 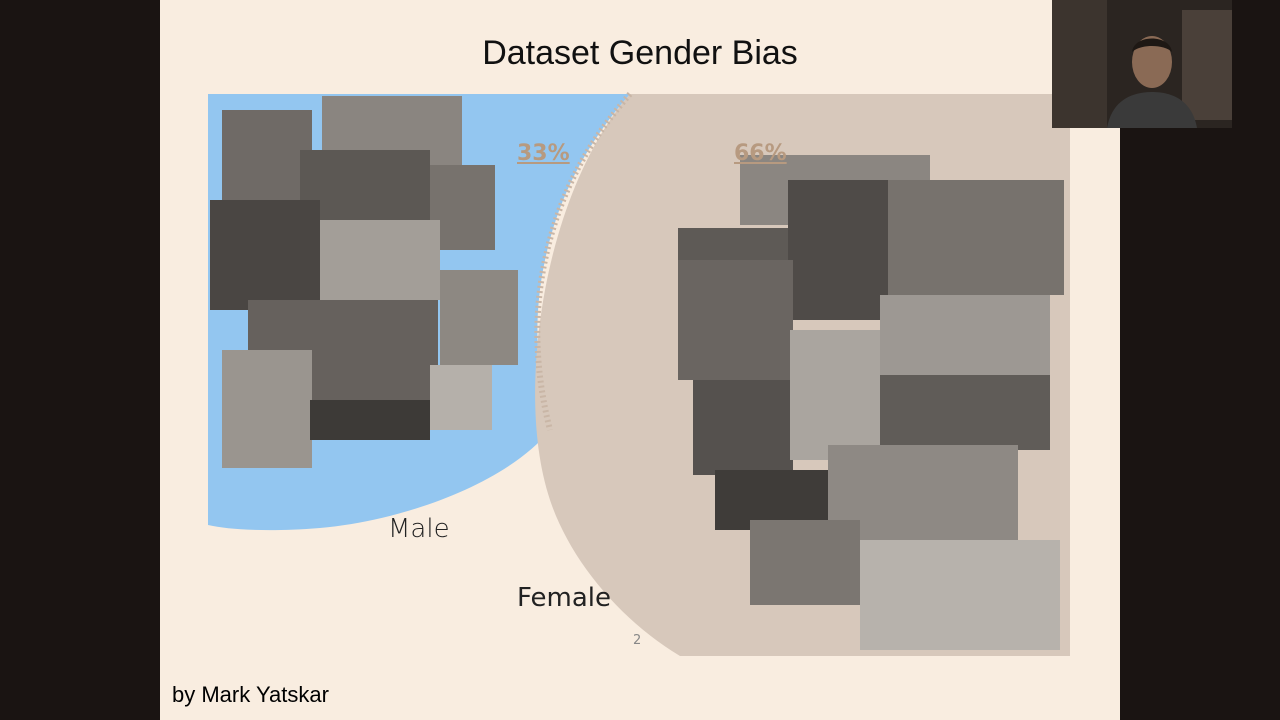 I want to click on webcam-image, so click(x=1142, y=64).